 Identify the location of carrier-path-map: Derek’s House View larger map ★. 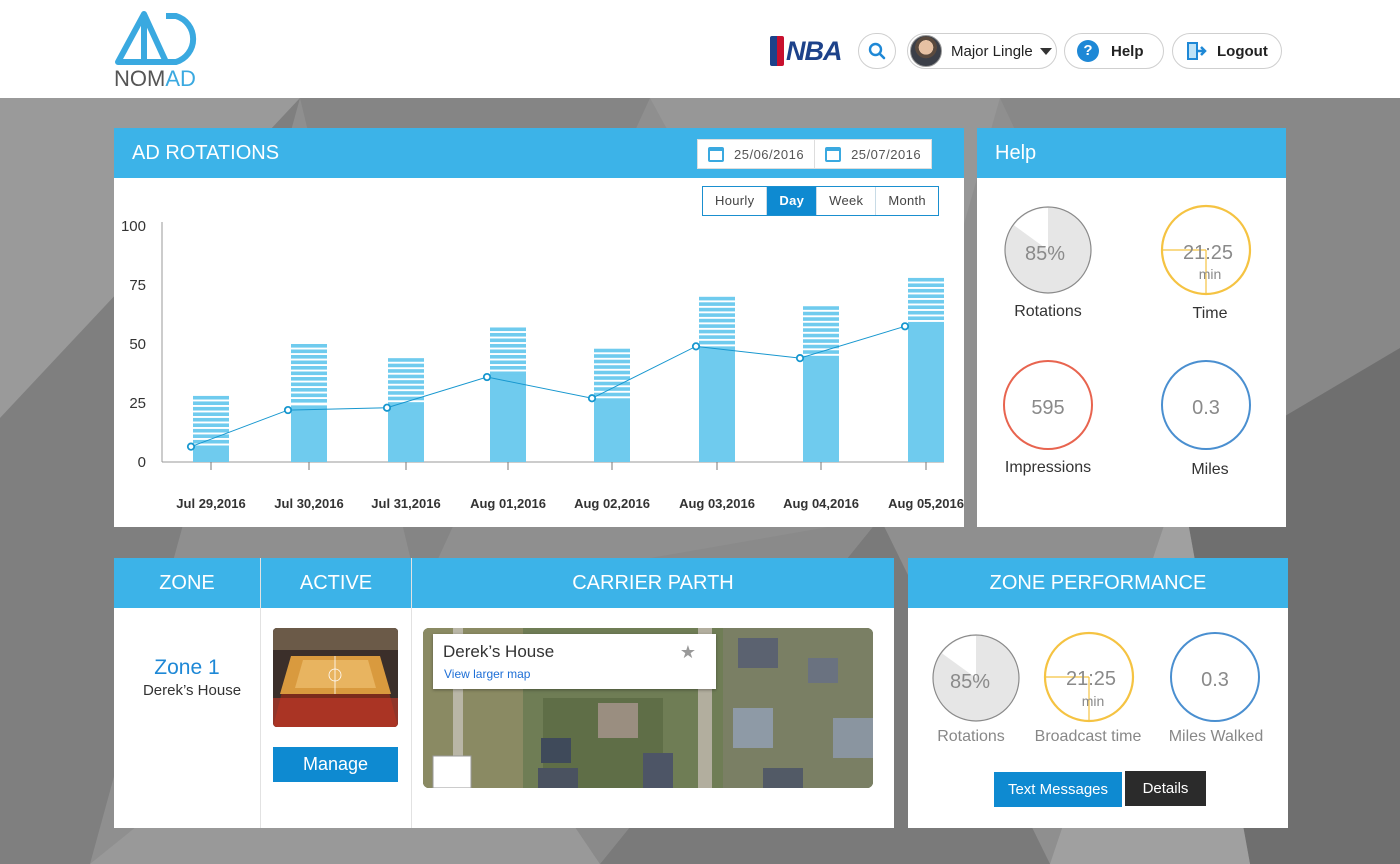
(648, 708).